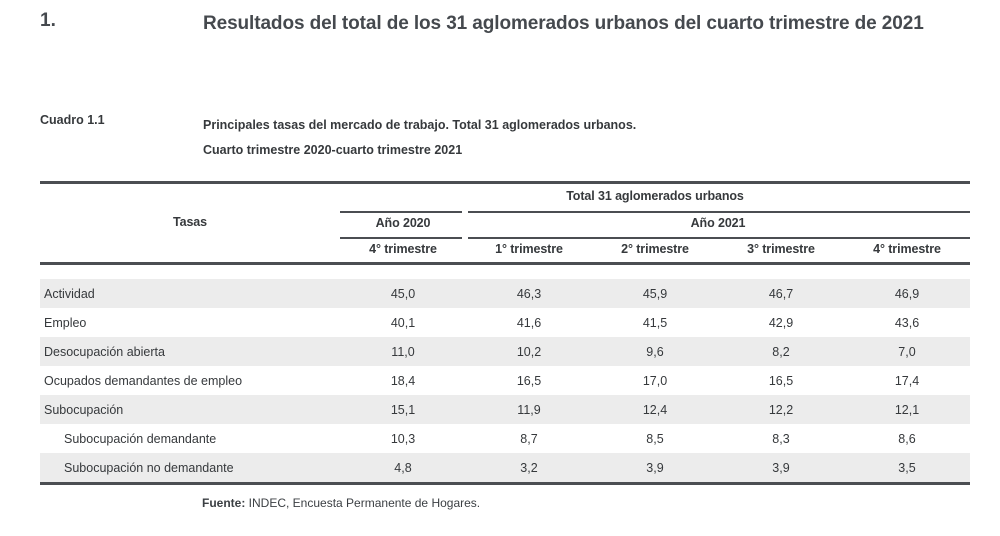 The image size is (1000, 536). What do you see at coordinates (718, 223) in the screenshot?
I see `year-header-2021: Año 2021` at bounding box center [718, 223].